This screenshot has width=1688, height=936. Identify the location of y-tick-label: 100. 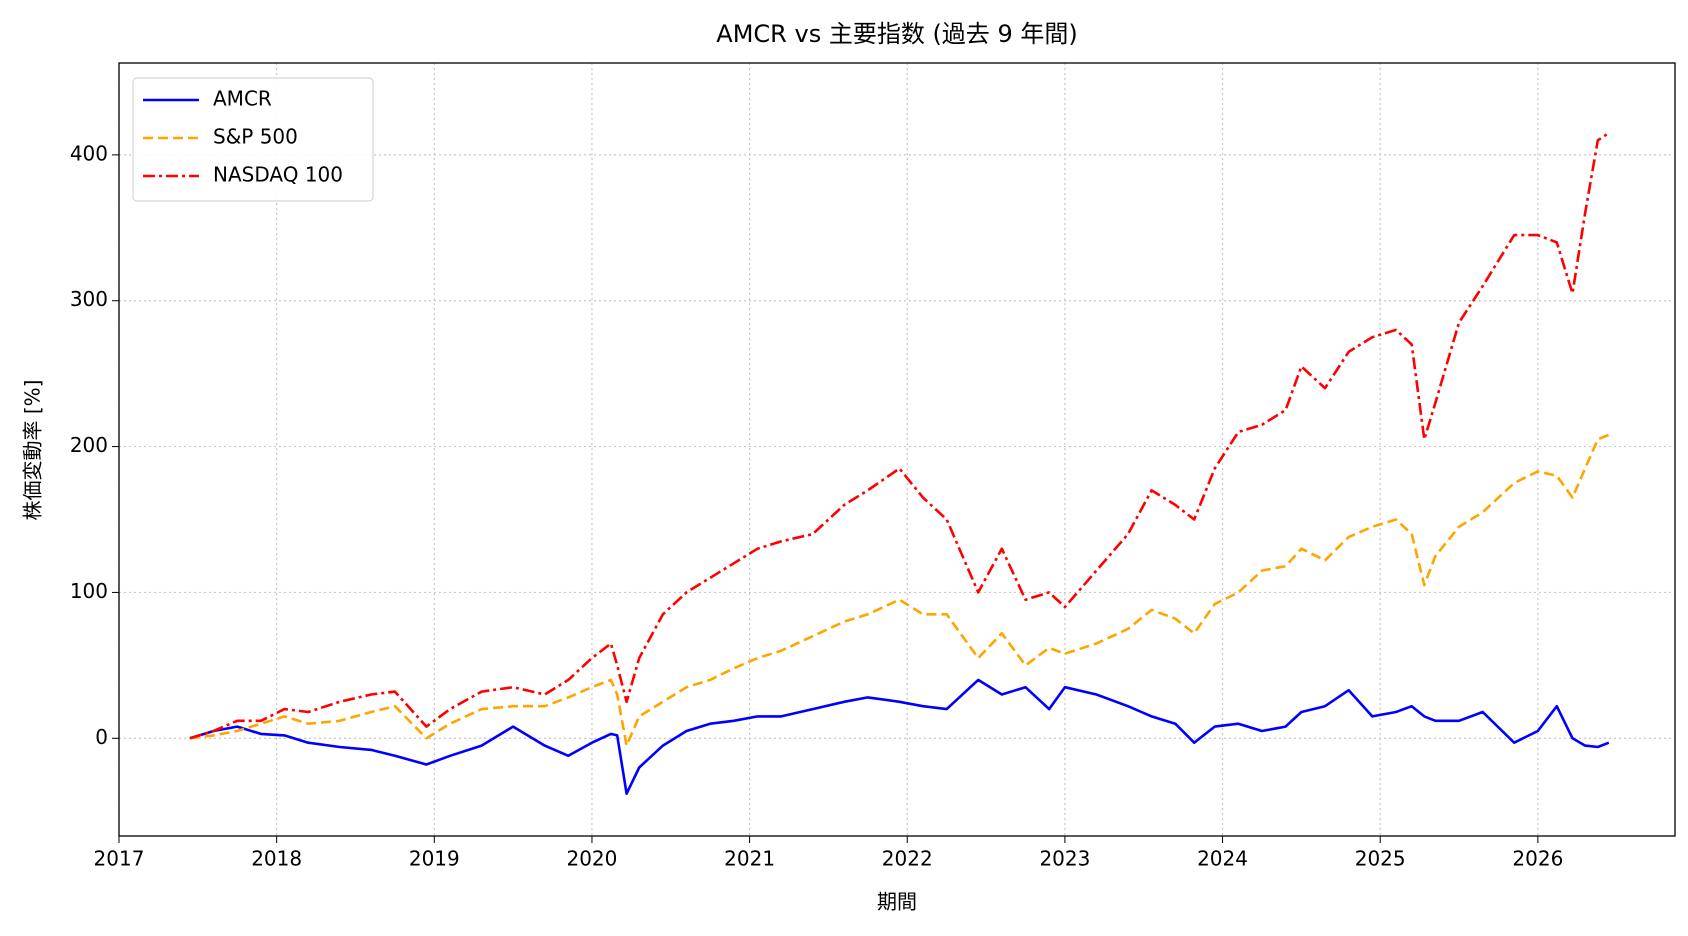
(89, 591).